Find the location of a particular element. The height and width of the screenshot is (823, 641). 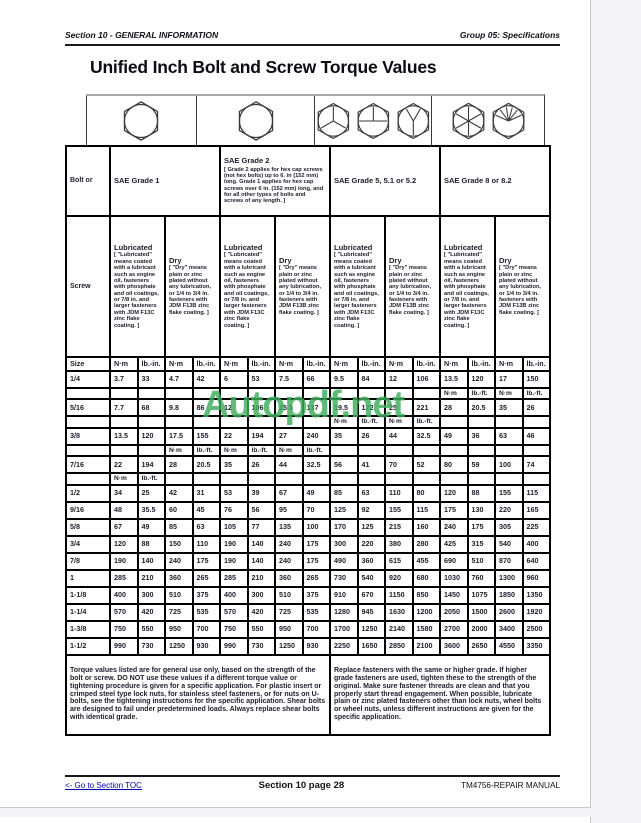

torque-value-cell: 35 is located at coordinates (234, 465).